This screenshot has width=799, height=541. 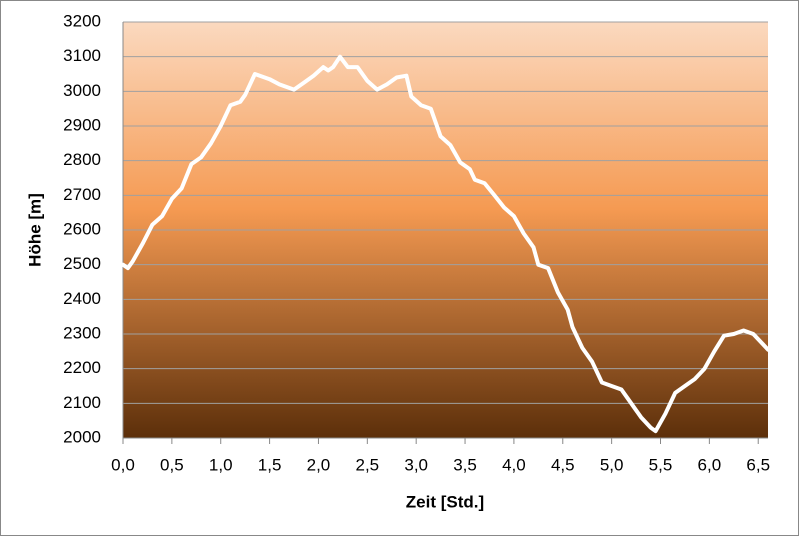 What do you see at coordinates (172, 464) in the screenshot?
I see `x-tick-label: 0,5` at bounding box center [172, 464].